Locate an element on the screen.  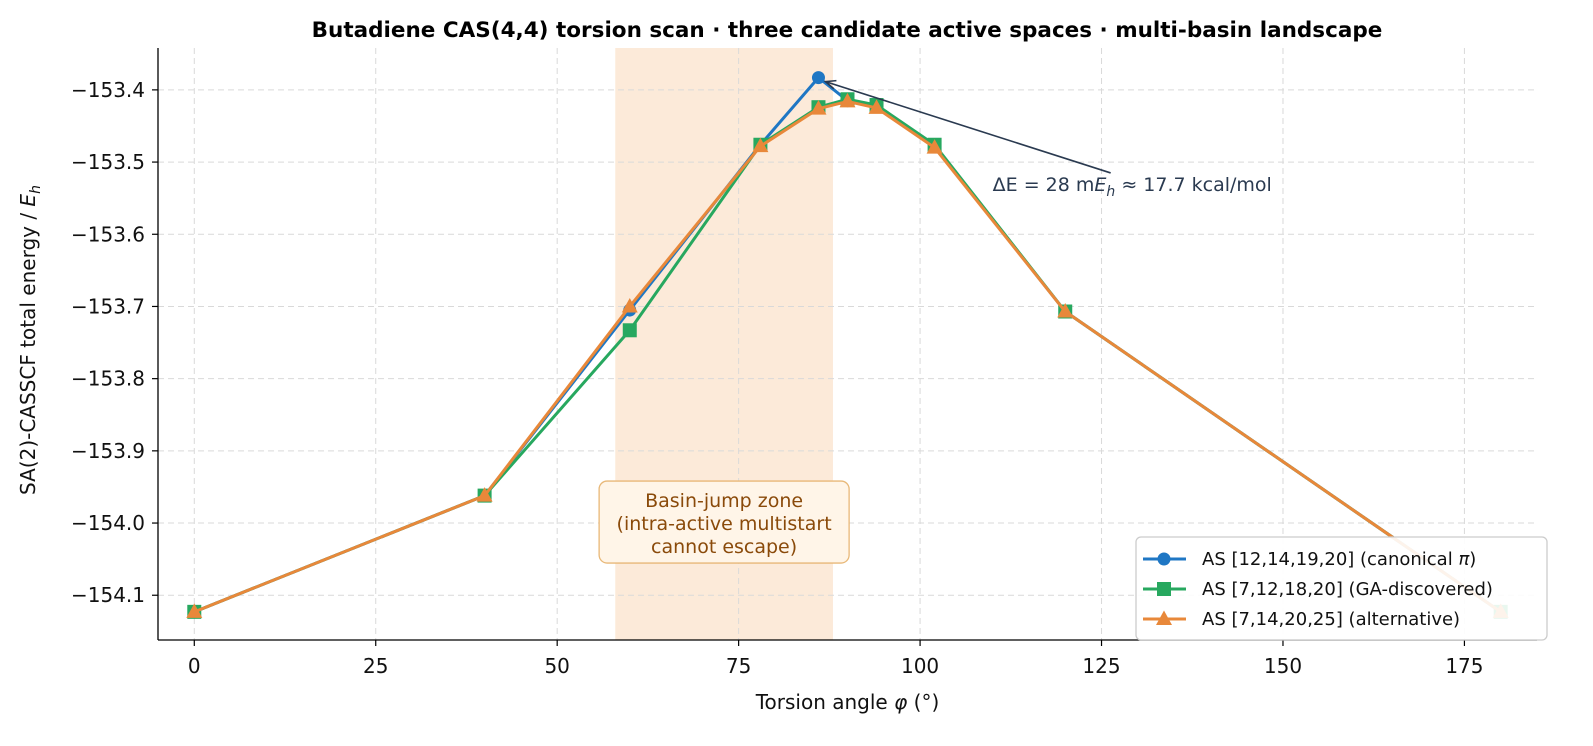
y-tick-label: −153.5 is located at coordinates (108, 162).